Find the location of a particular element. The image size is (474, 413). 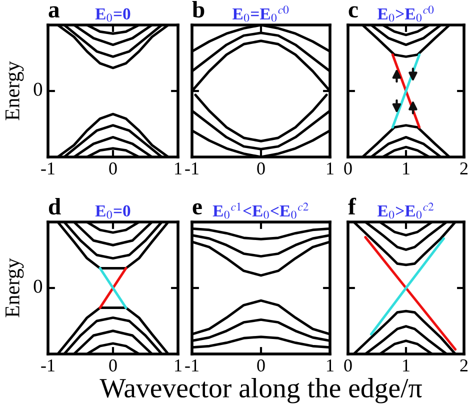

text: d is located at coordinates (54, 206).